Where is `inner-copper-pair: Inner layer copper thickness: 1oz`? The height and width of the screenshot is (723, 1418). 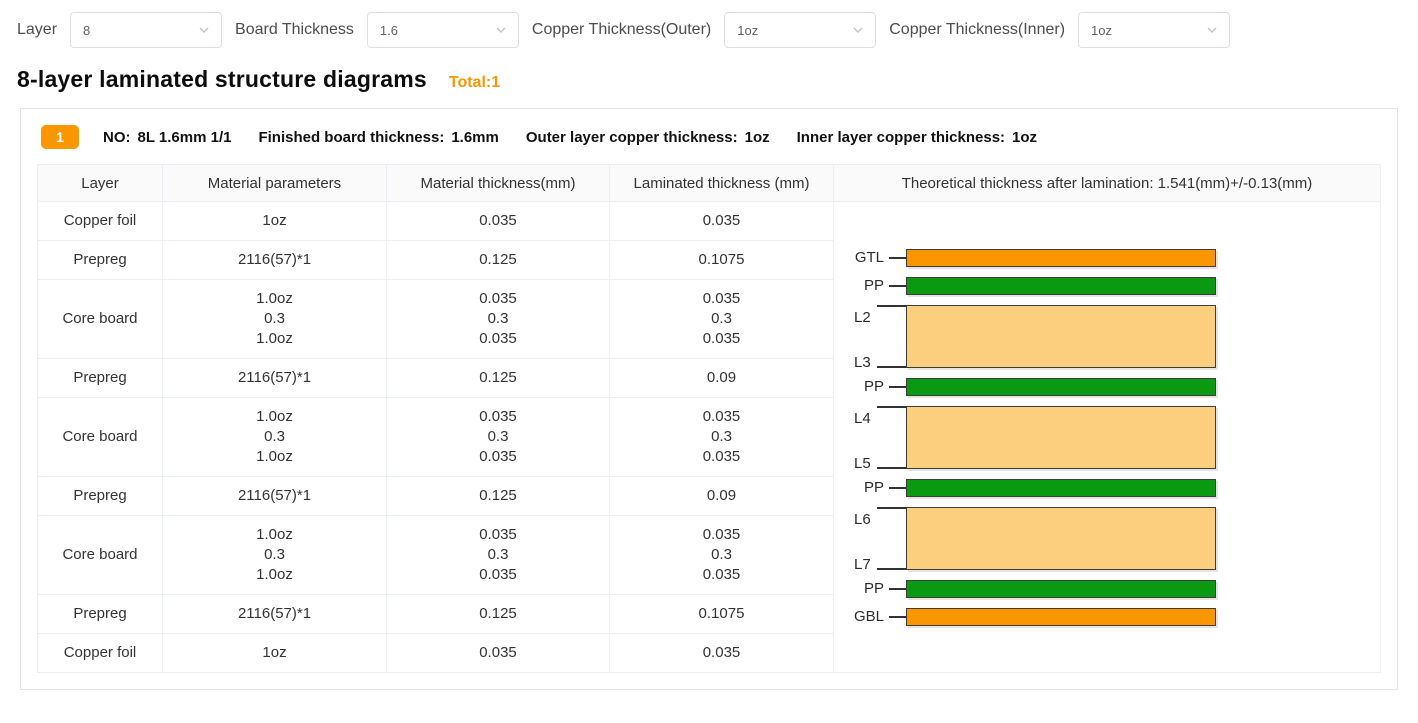
inner-copper-pair: Inner layer copper thickness: 1oz is located at coordinates (917, 137).